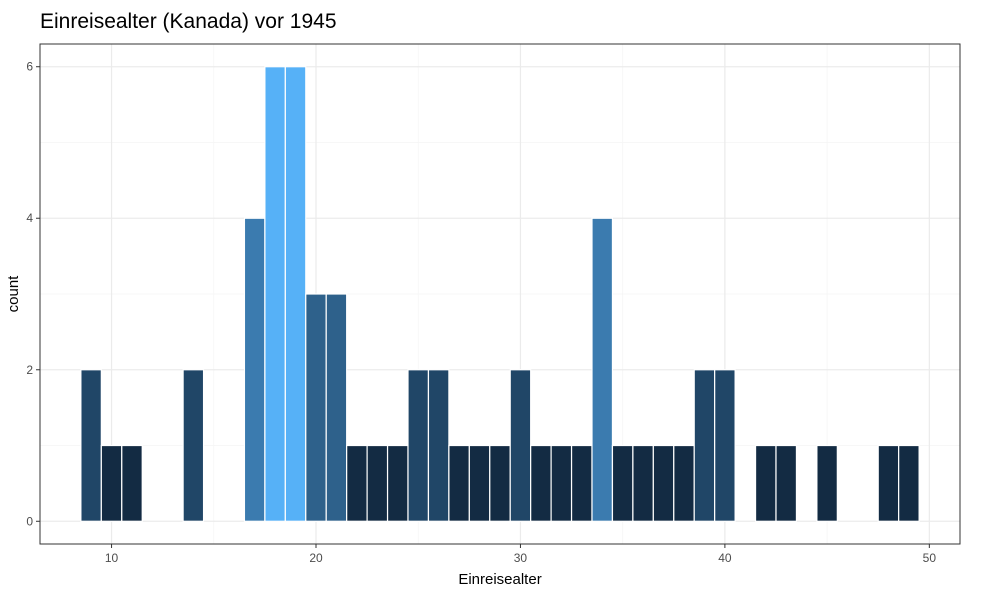 This screenshot has width=986, height=597. I want to click on y-tick-label: 4, so click(29, 218).